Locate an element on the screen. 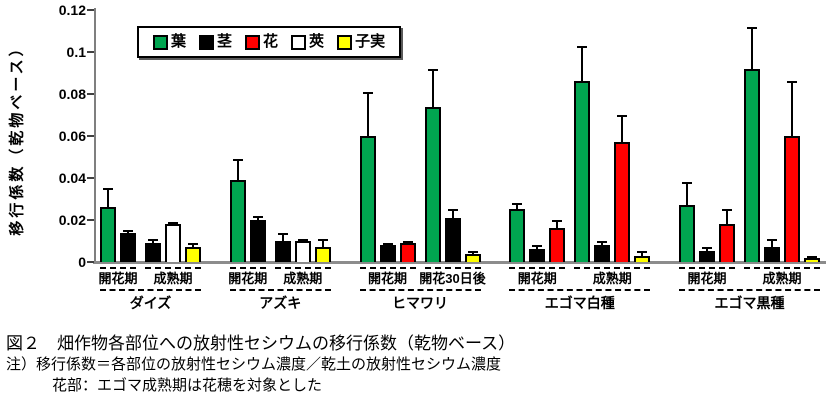 The width and height of the screenshot is (830, 403). subgroup-labels-row: 開花期 開花30日後 is located at coordinates (422, 276).